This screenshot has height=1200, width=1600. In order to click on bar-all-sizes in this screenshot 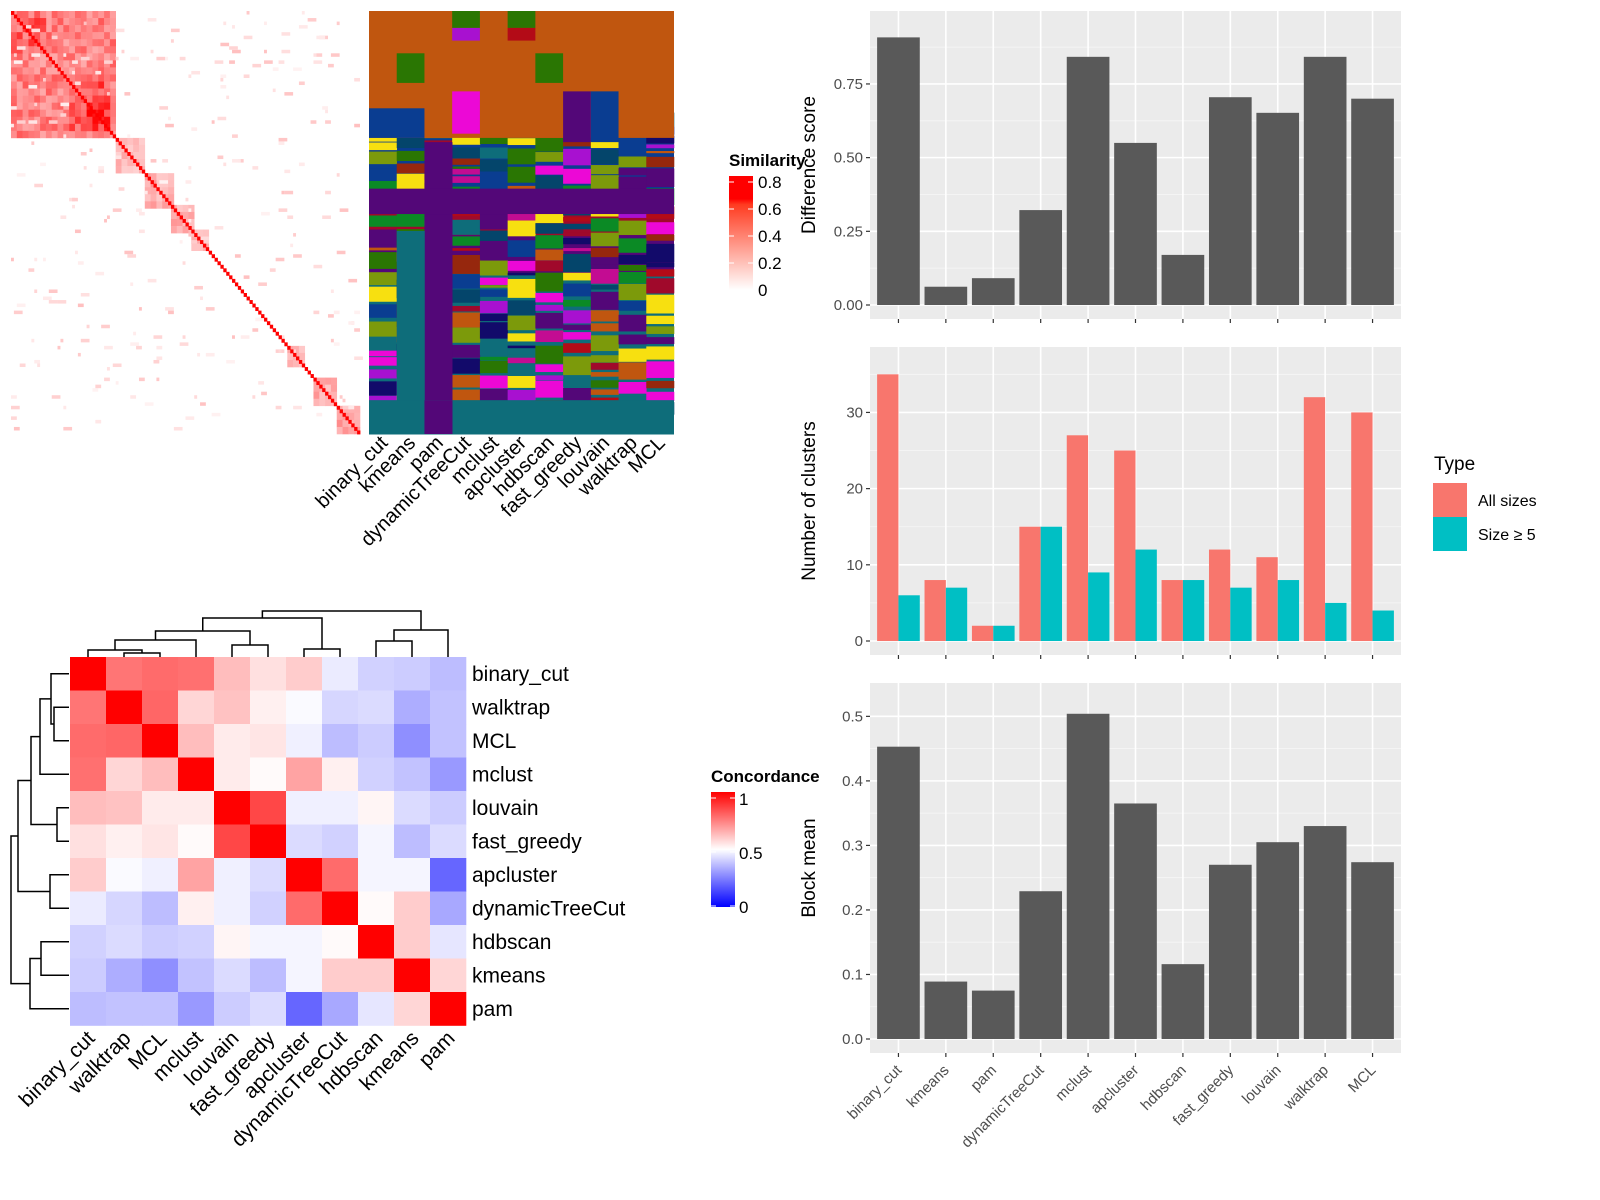, I will do `click(1077, 538)`.